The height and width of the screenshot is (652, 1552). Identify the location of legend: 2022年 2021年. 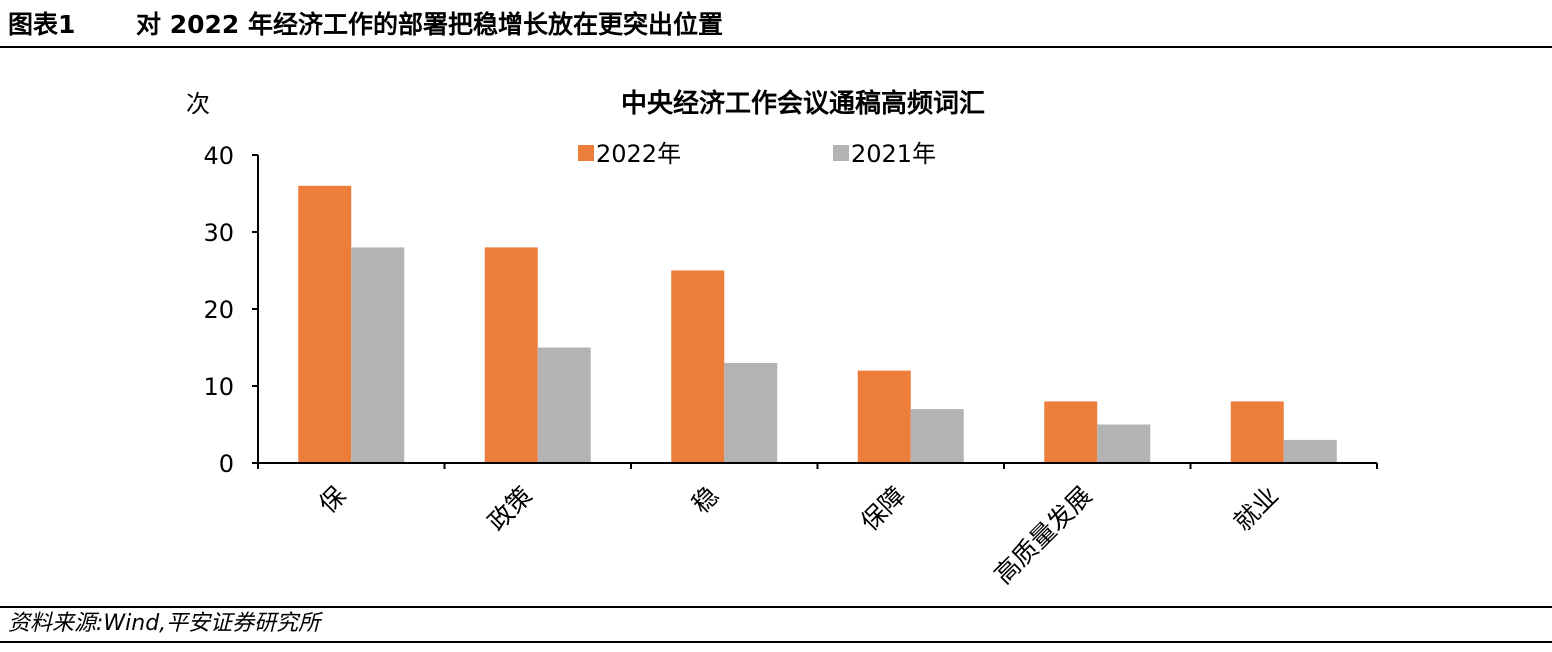
(757, 154).